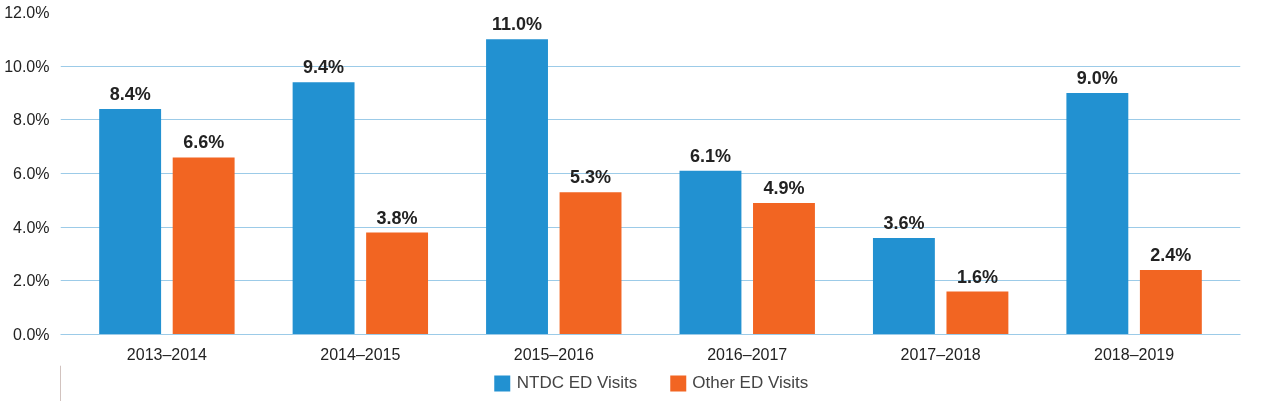 The width and height of the screenshot is (1268, 412). Describe the element at coordinates (204, 142) in the screenshot. I see `data-label: 6.6%` at that location.